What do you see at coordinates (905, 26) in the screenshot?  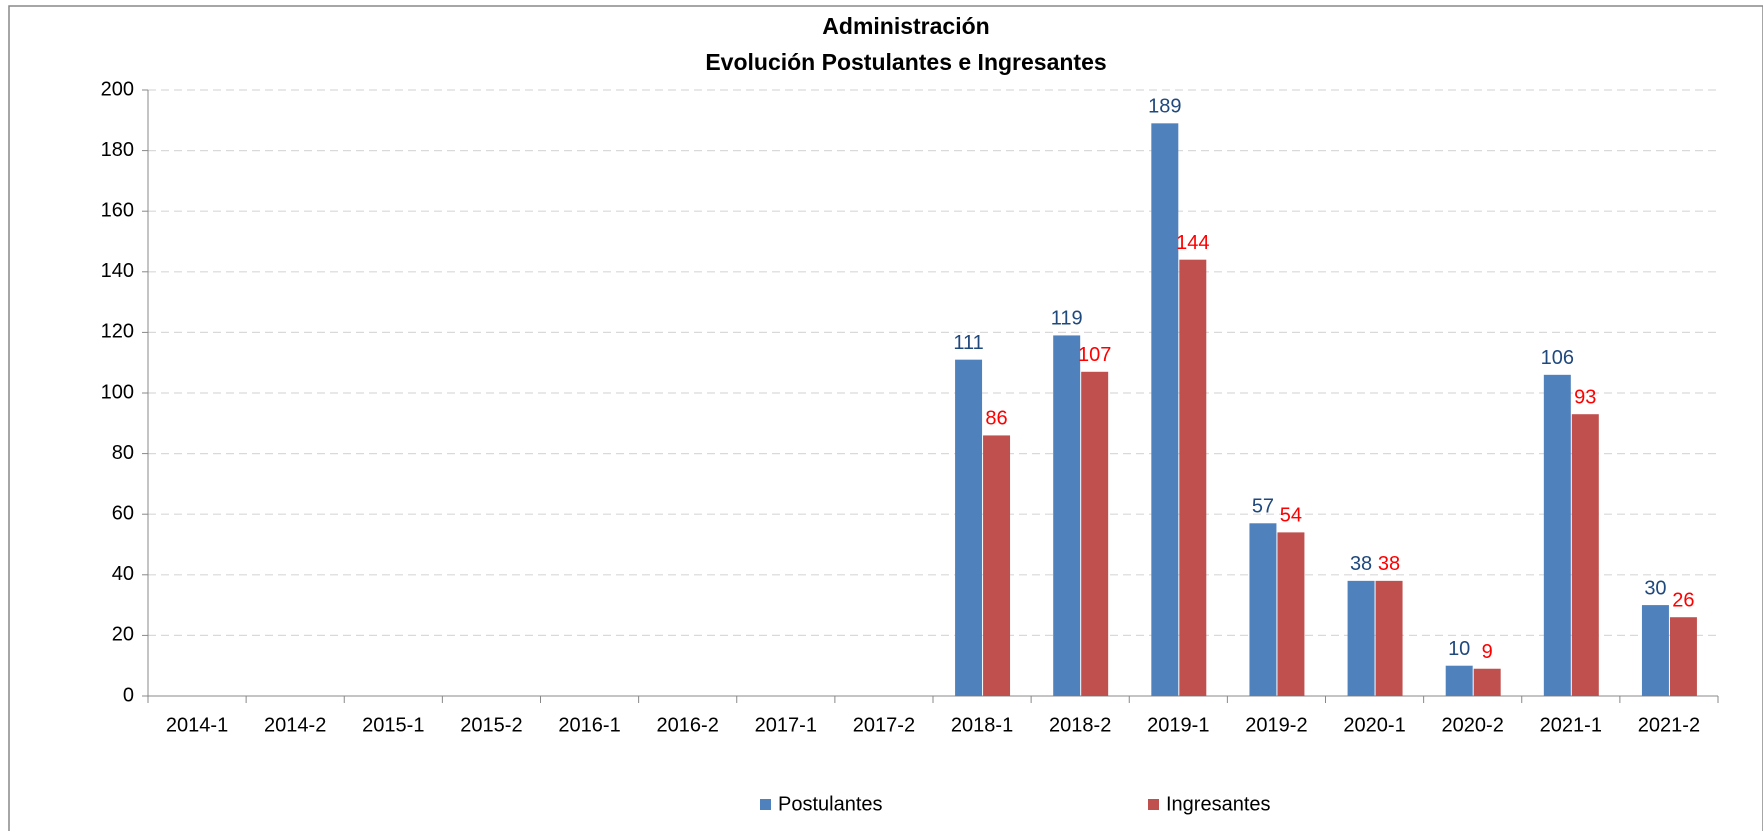 I see `chart-title: Administración` at bounding box center [905, 26].